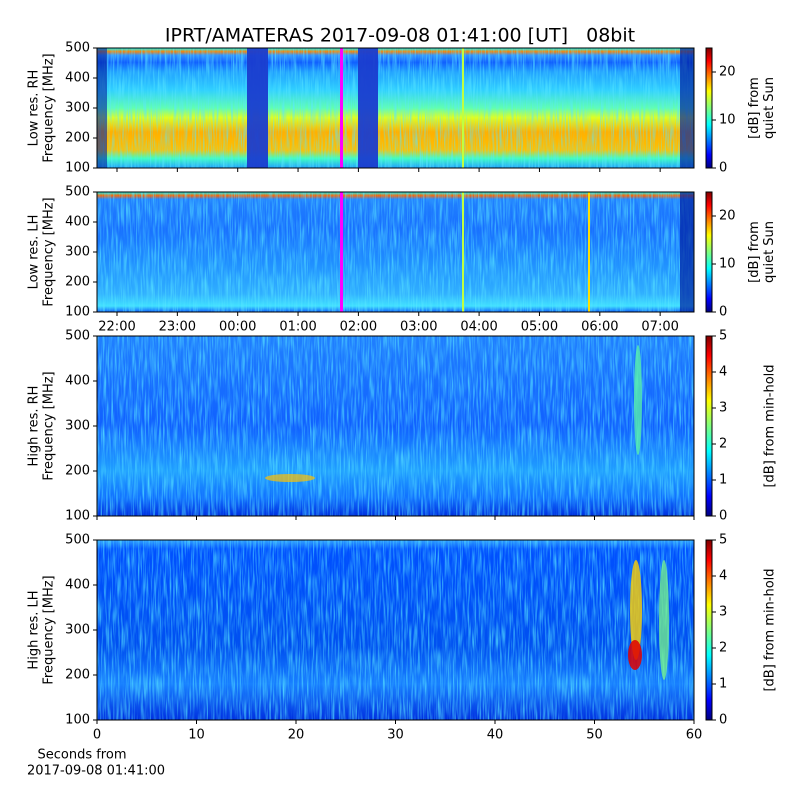 The height and width of the screenshot is (800, 800). What do you see at coordinates (34, 629) in the screenshot?
I see `y-axis-label: High res. LH` at bounding box center [34, 629].